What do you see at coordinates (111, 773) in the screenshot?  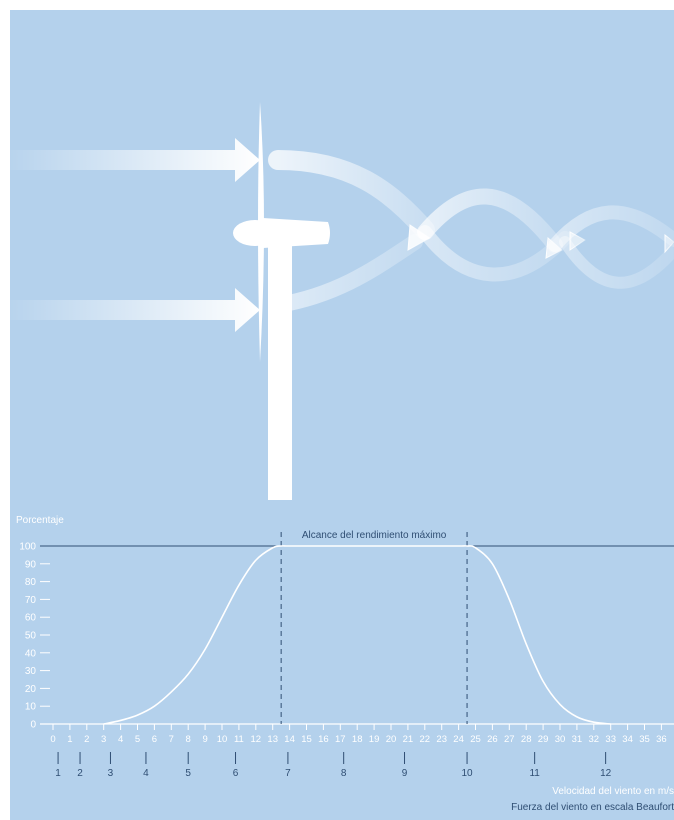 I see `beaufort-tick-label: 3` at bounding box center [111, 773].